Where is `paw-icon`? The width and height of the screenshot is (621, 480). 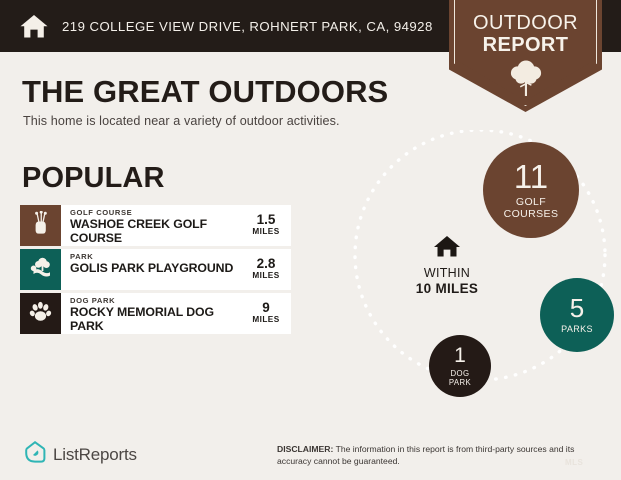
paw-icon is located at coordinates (40, 314).